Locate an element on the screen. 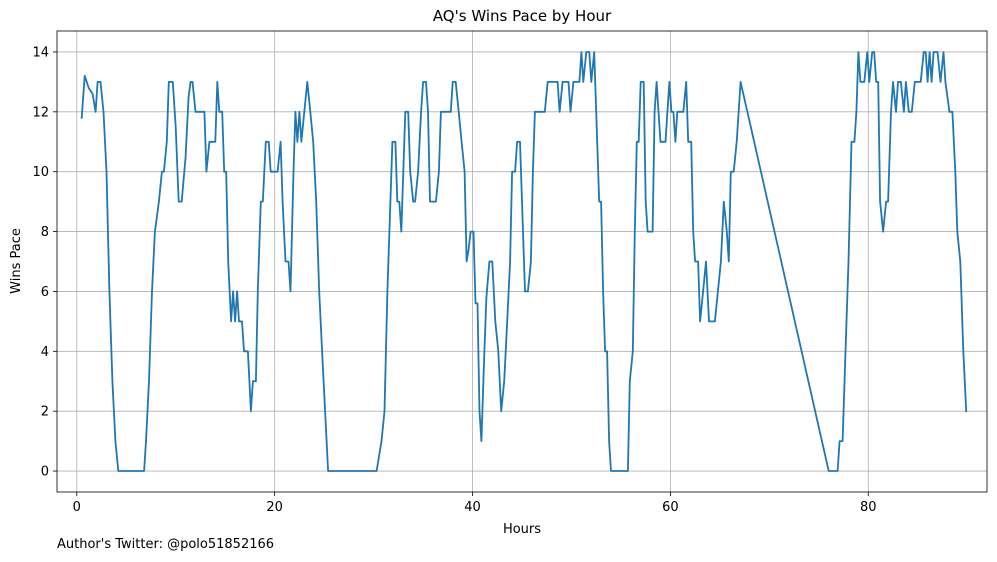 Image resolution: width=997 pixels, height=562 pixels. y-tick-label: 10 is located at coordinates (40, 172).